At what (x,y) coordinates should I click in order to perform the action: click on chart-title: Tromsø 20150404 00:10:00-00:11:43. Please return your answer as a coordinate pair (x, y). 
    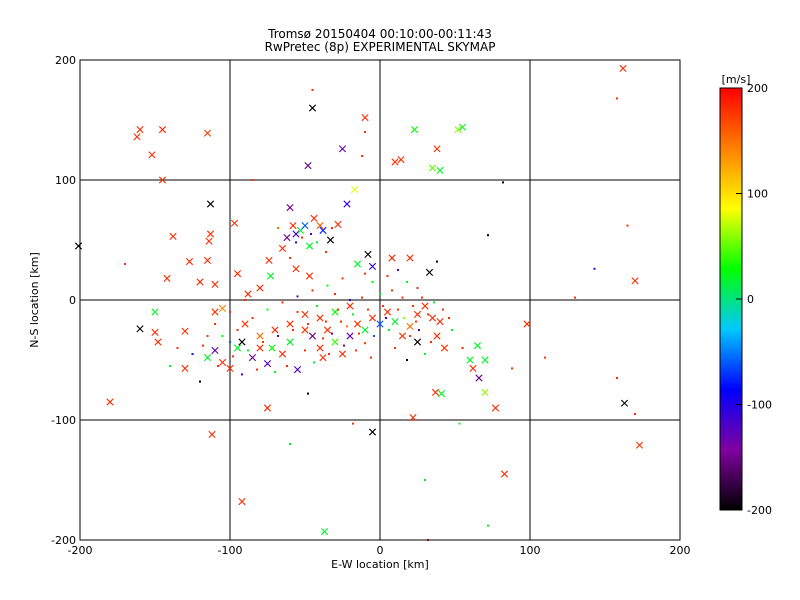
    Looking at the image, I should click on (379, 34).